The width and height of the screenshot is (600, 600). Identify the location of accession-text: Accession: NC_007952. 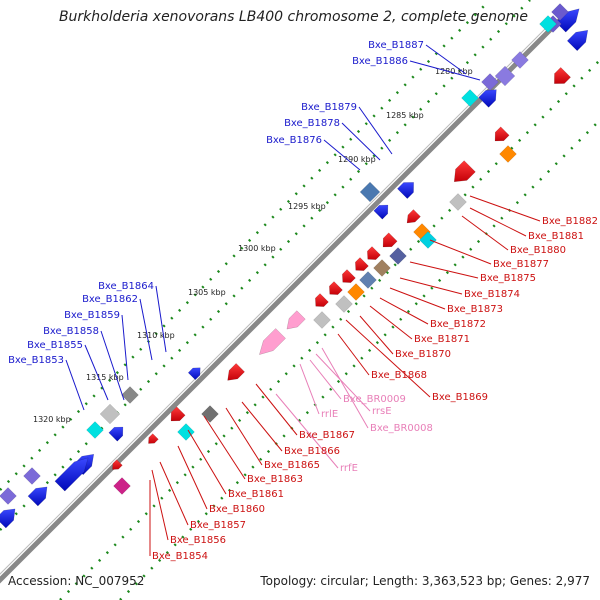
(76, 581).